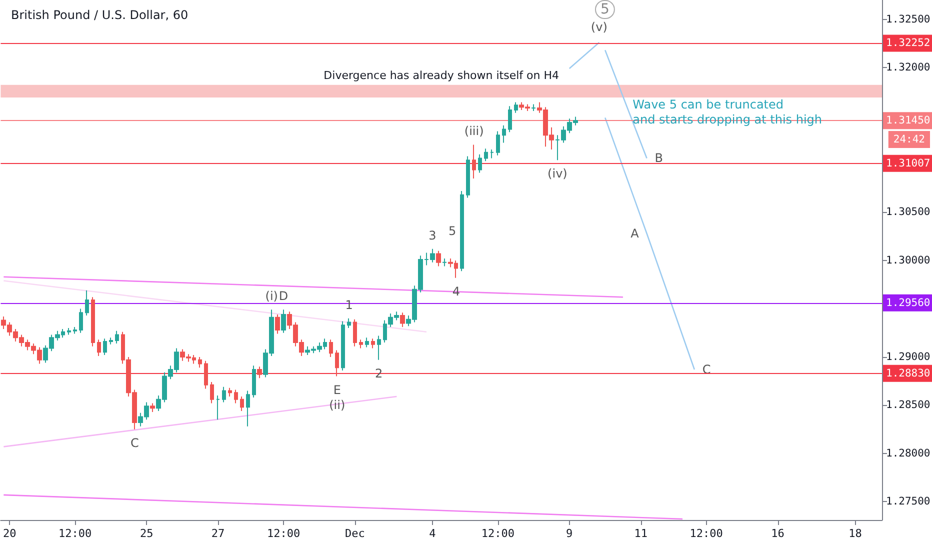  Describe the element at coordinates (605, 10) in the screenshot. I see `text: 5` at that location.